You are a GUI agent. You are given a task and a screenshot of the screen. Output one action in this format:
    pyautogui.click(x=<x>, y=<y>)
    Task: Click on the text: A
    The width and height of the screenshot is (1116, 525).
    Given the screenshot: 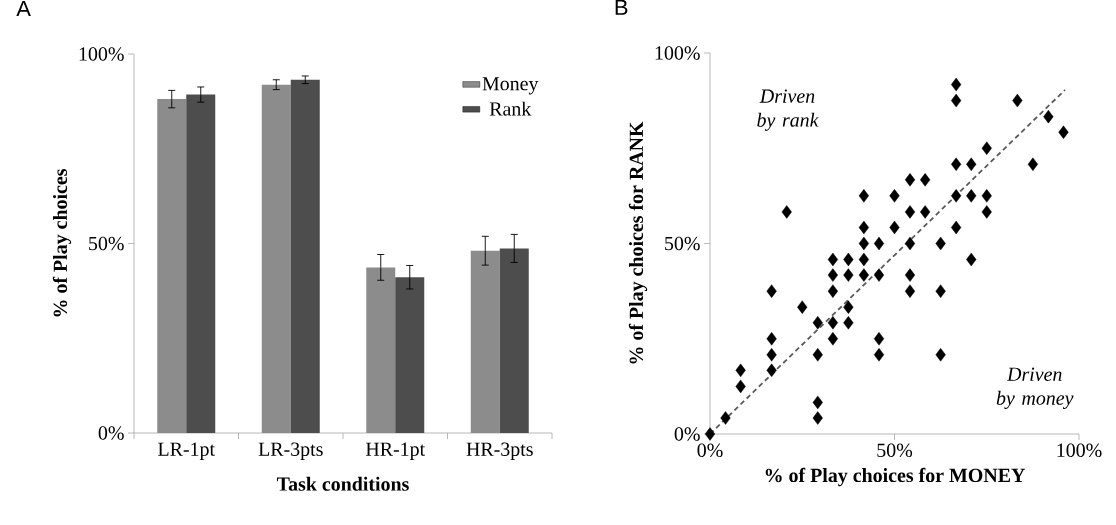 What is the action you would take?
    pyautogui.click(x=23, y=8)
    